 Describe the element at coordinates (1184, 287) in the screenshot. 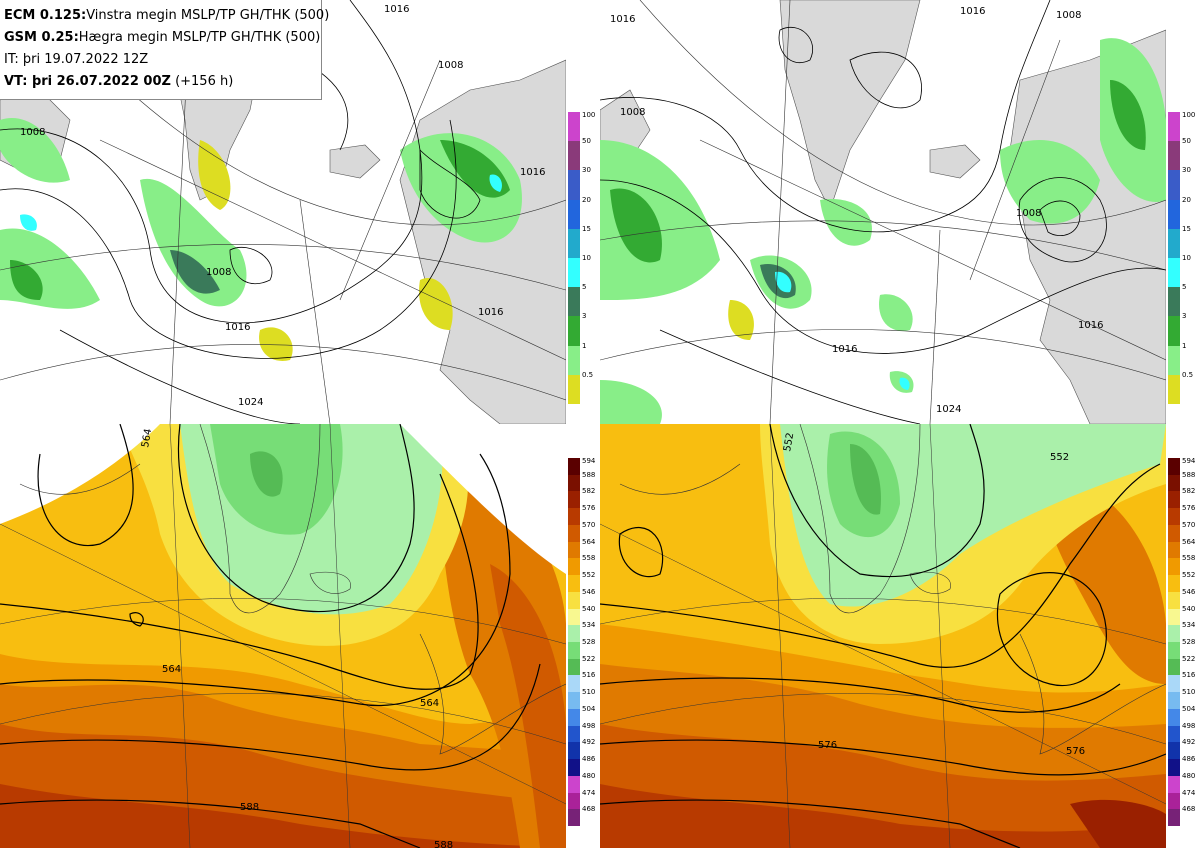

I see `colorbar-tick-label: 5` at that location.